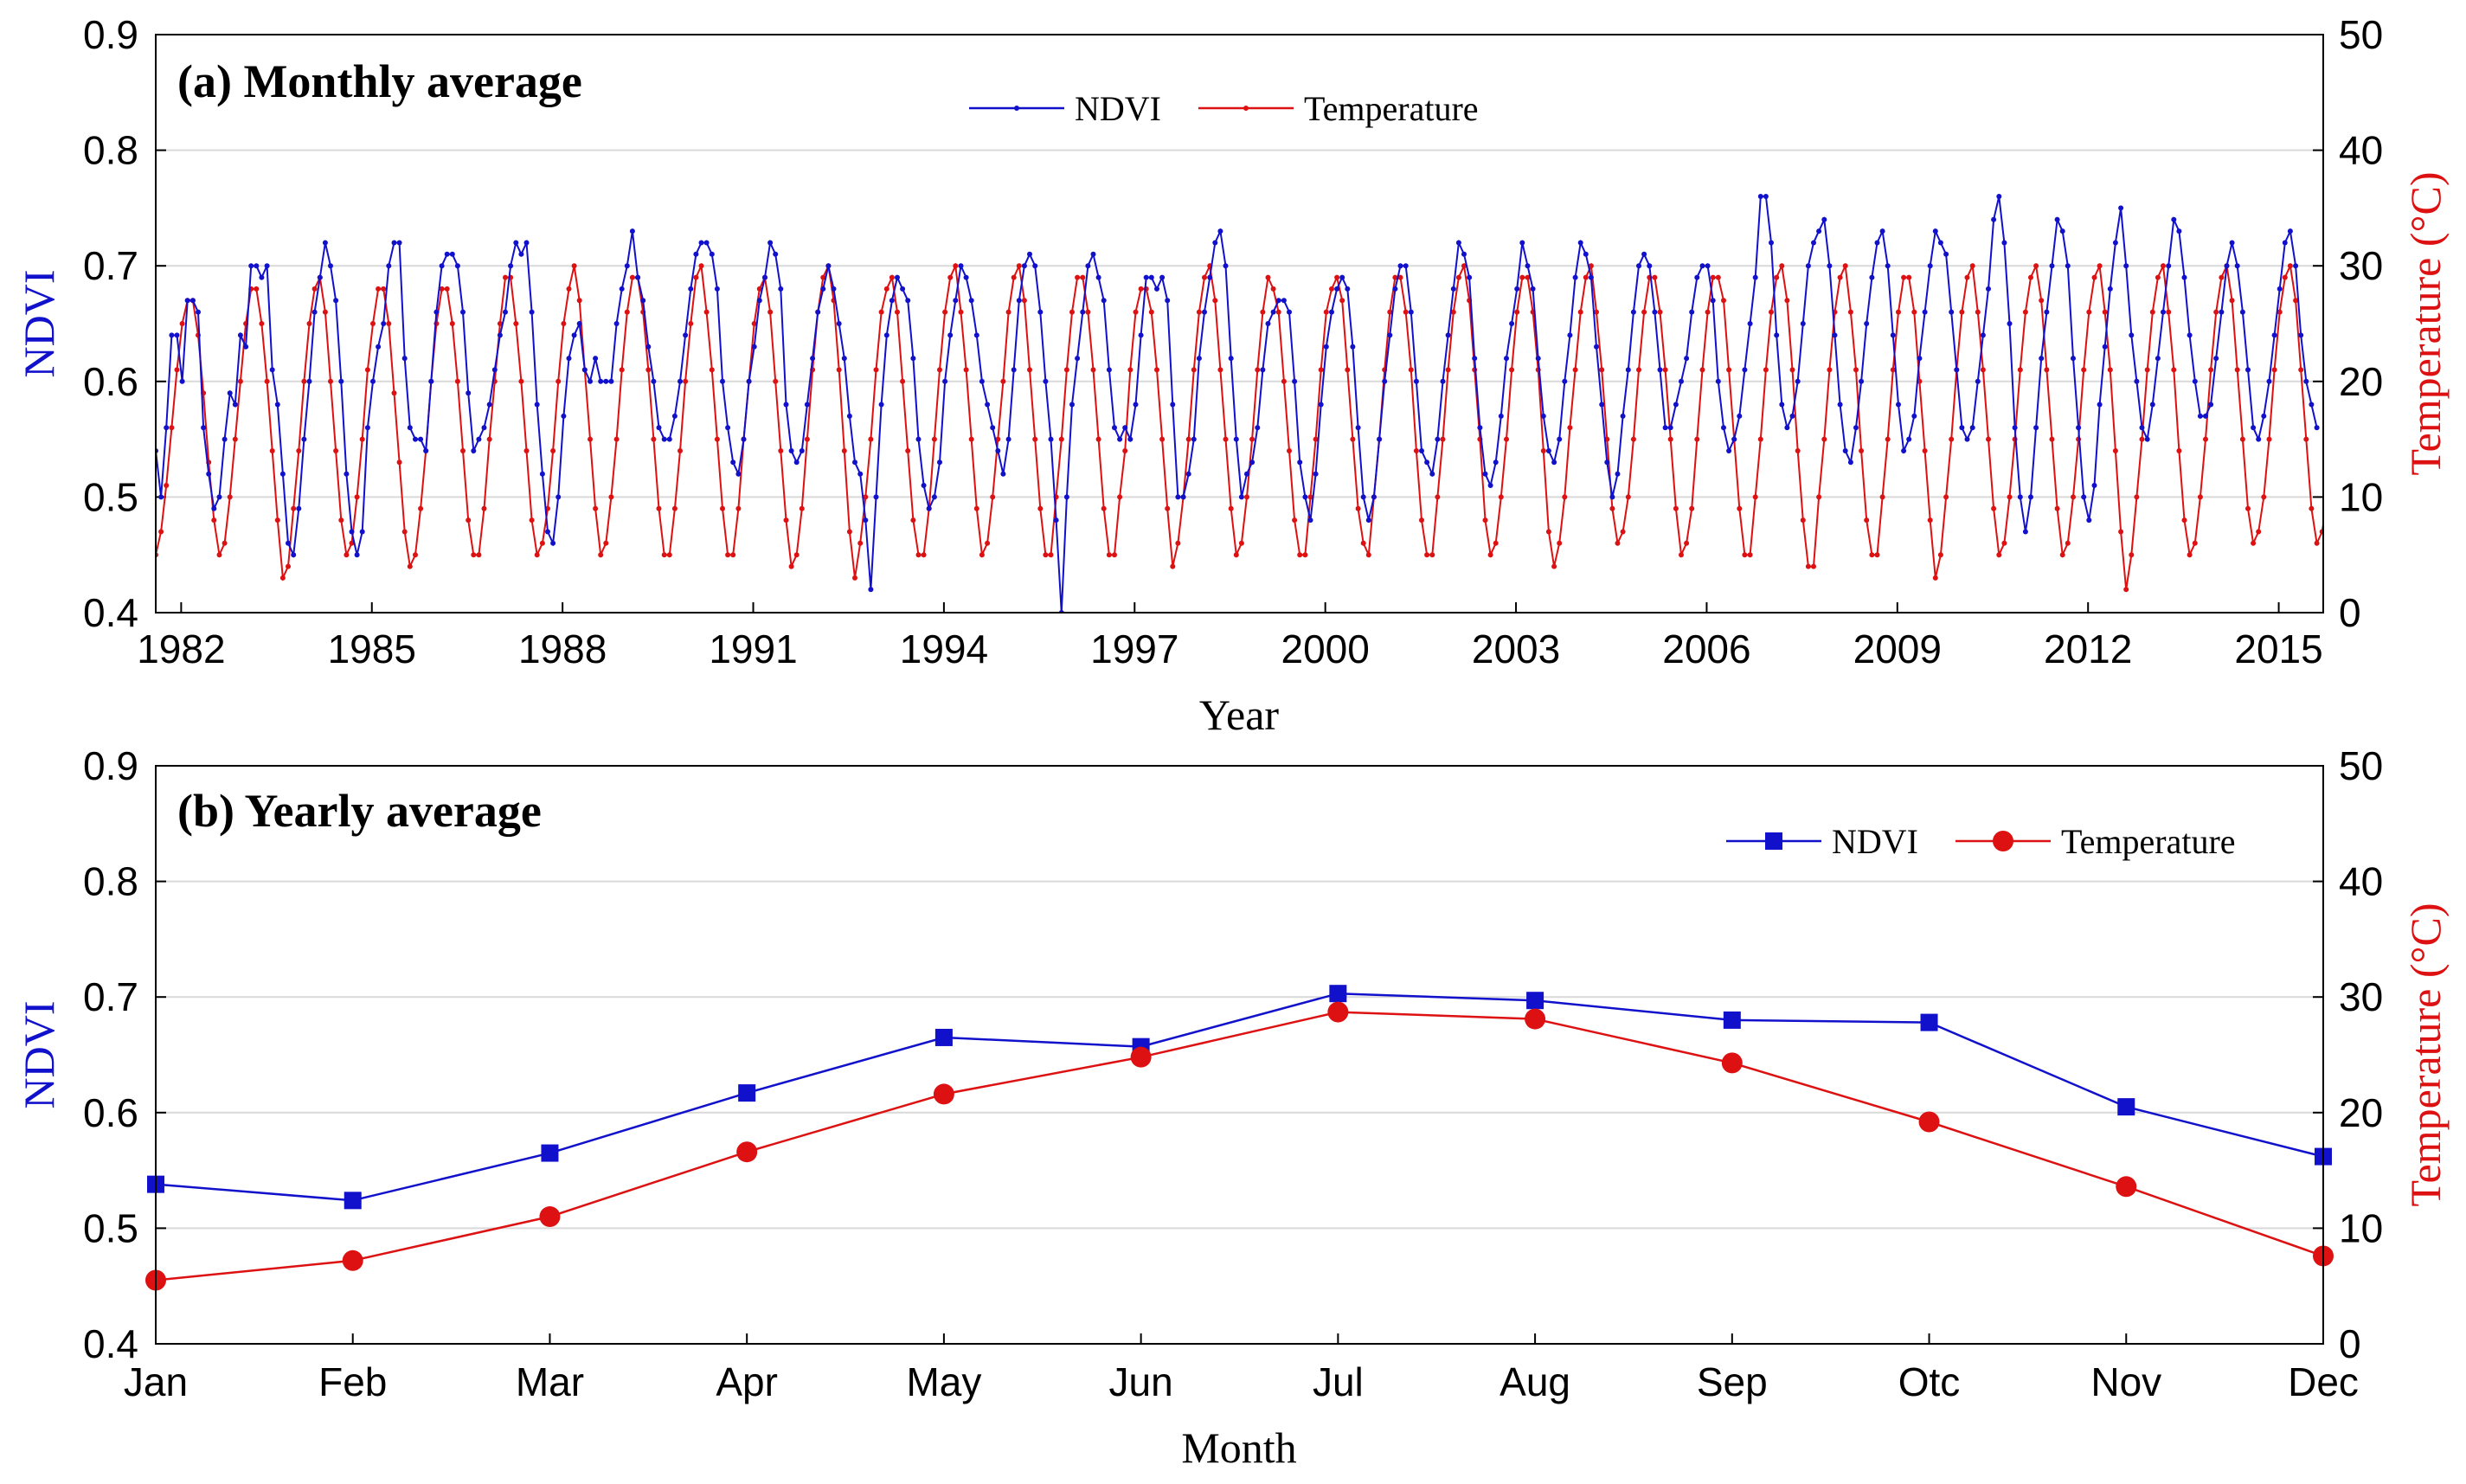 The image size is (2466, 1484). Describe the element at coordinates (2425, 323) in the screenshot. I see `panel-a-y2-axis-label: Temperature (°C)` at that location.